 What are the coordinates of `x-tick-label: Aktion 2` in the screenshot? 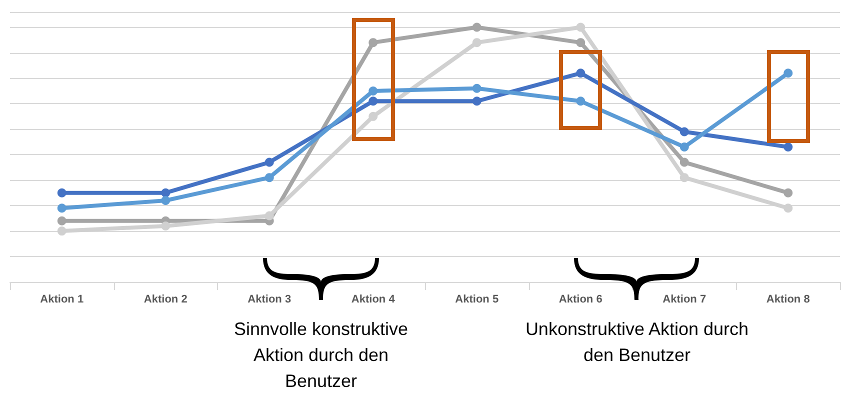 It's located at (166, 300).